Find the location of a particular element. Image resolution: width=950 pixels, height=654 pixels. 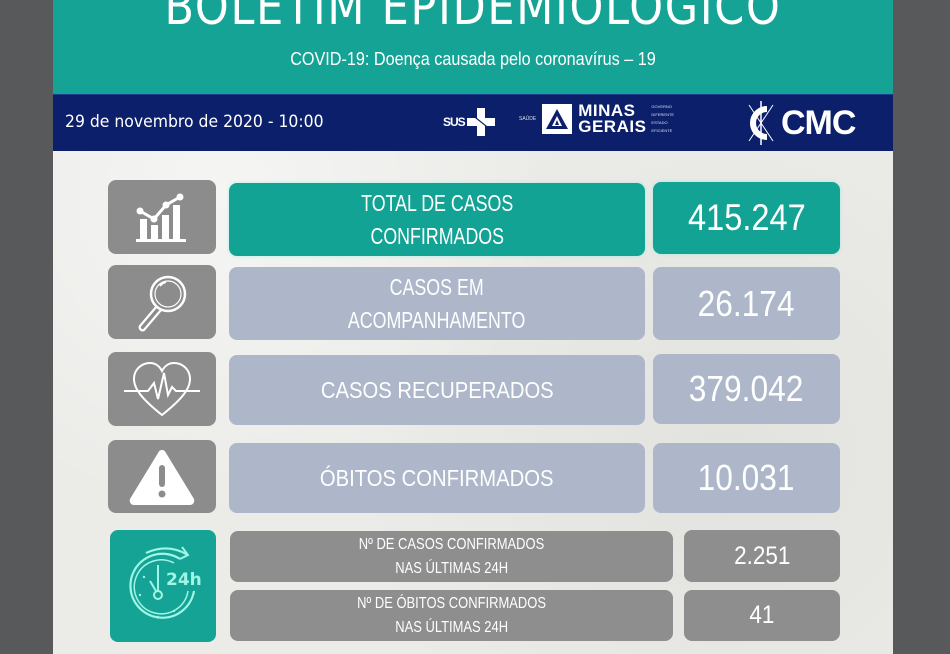

warning-icon is located at coordinates (162, 477).